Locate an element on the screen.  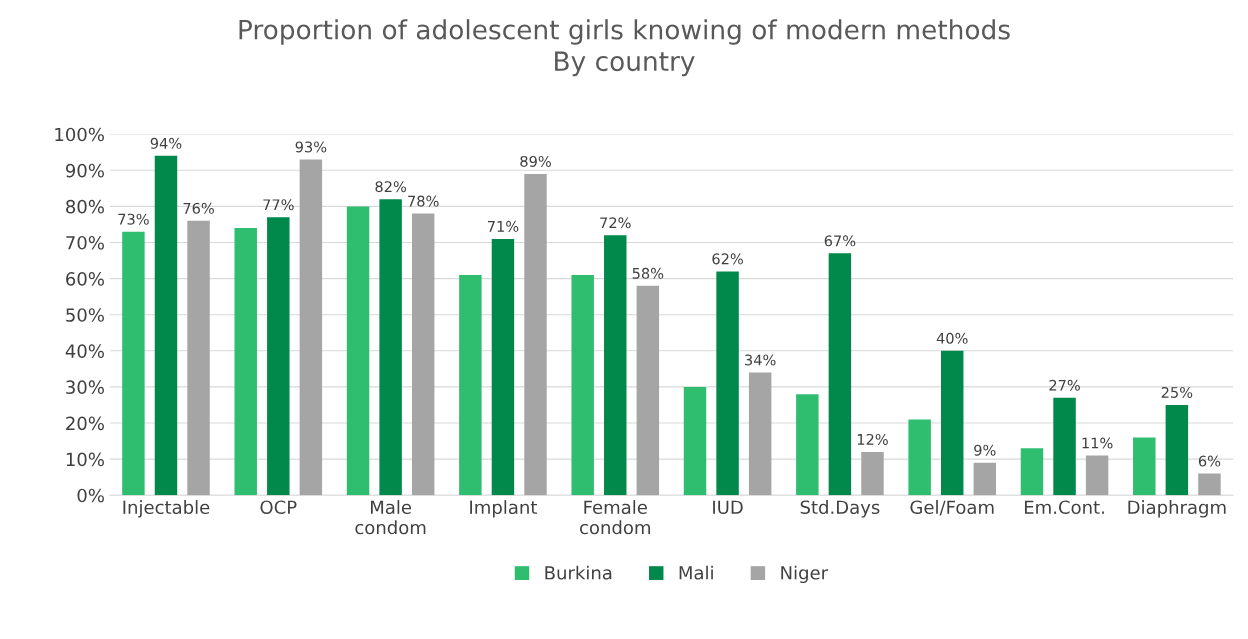
y-tick-label: 60% is located at coordinates (85, 279).